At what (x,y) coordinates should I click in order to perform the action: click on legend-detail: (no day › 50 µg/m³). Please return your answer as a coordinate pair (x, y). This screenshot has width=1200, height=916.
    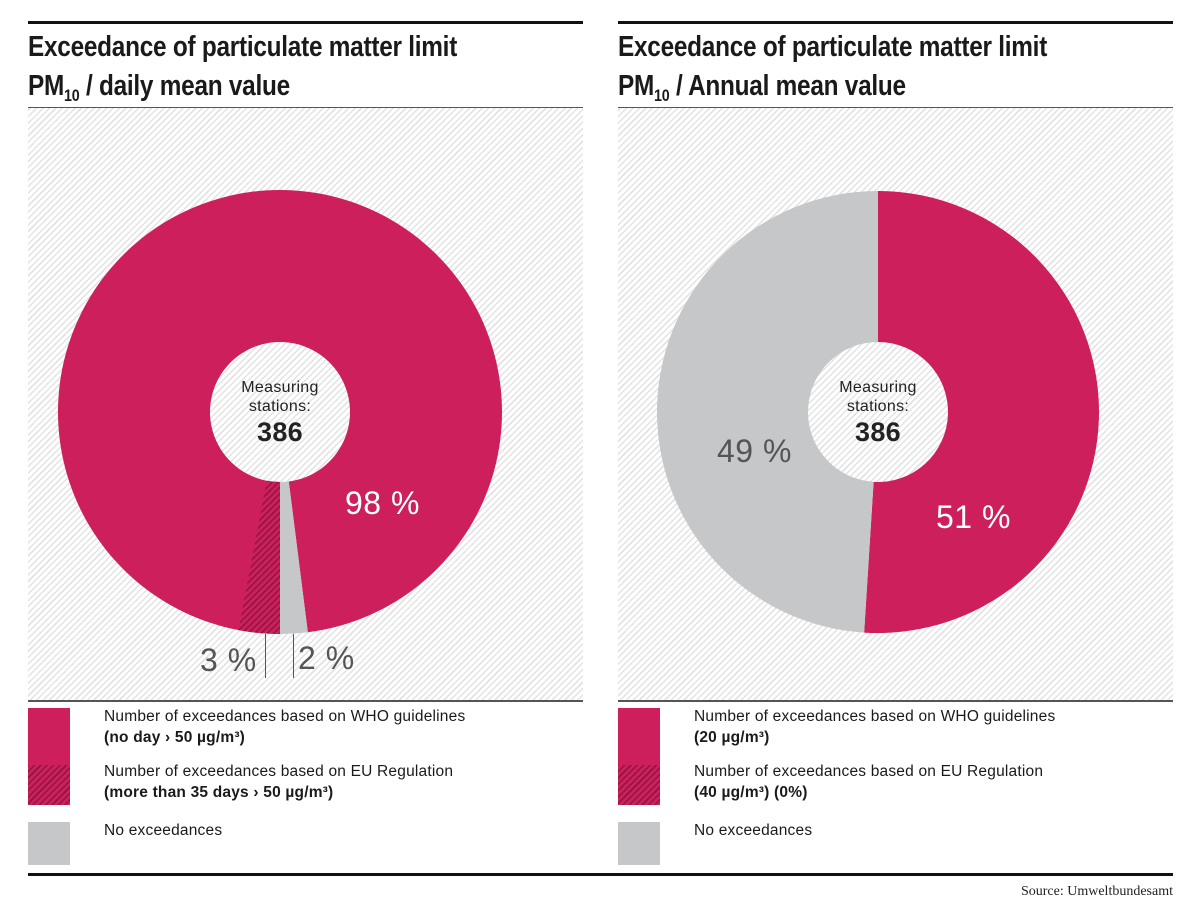
    Looking at the image, I should click on (175, 737).